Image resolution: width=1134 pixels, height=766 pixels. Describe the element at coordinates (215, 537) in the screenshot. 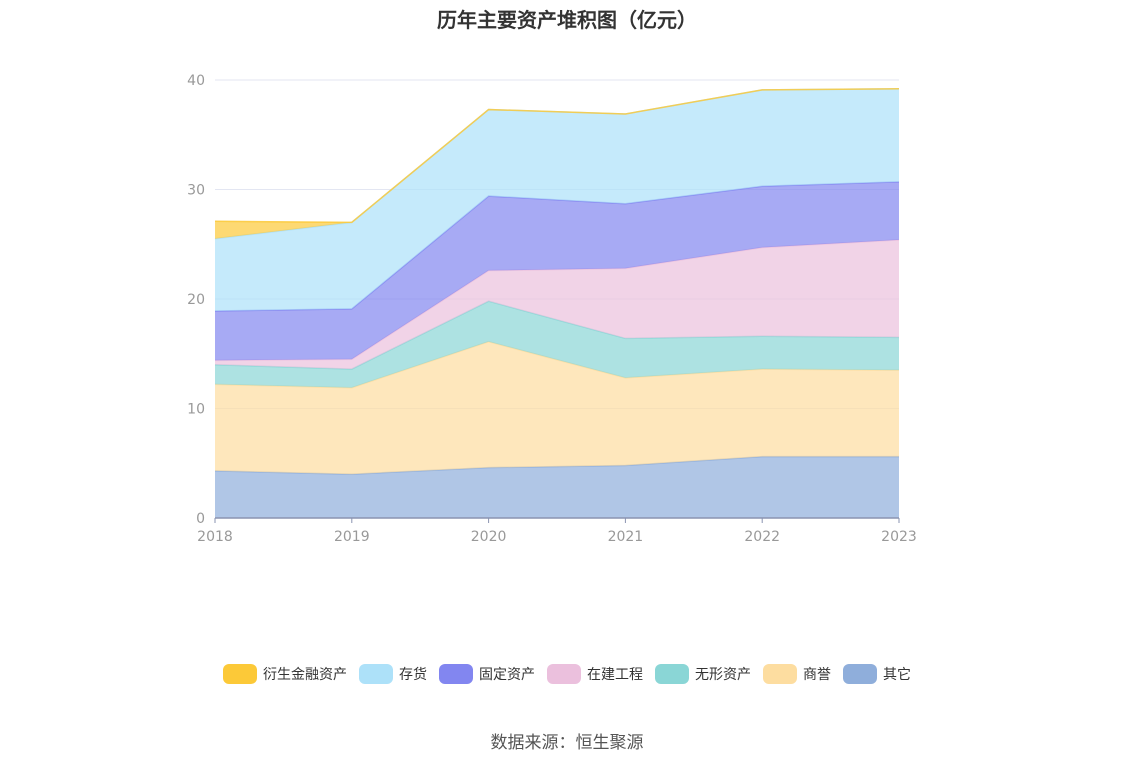

I see `x-tick-label: 2018` at that location.